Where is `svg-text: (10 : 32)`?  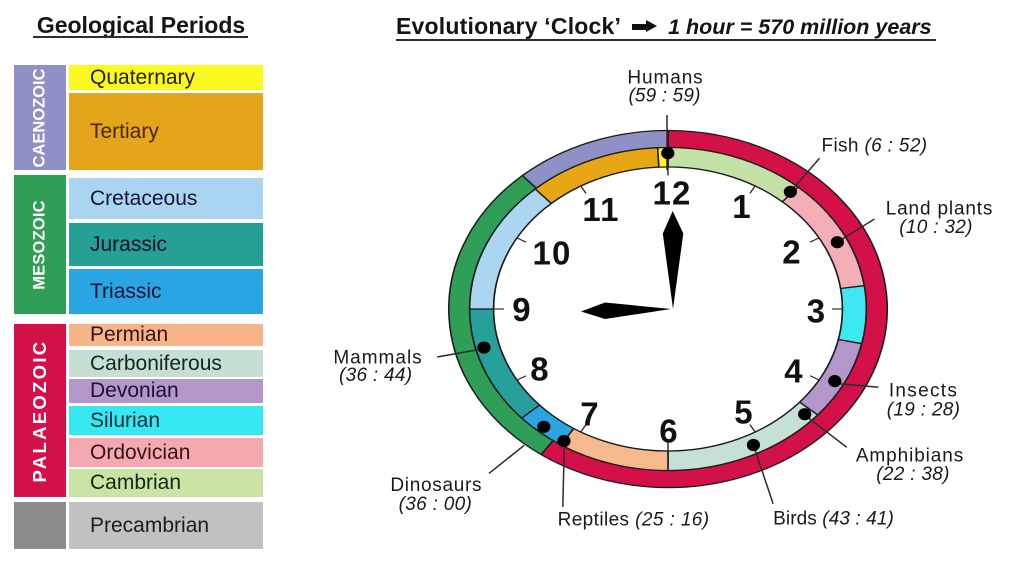 svg-text: (10 : 32) is located at coordinates (935, 227).